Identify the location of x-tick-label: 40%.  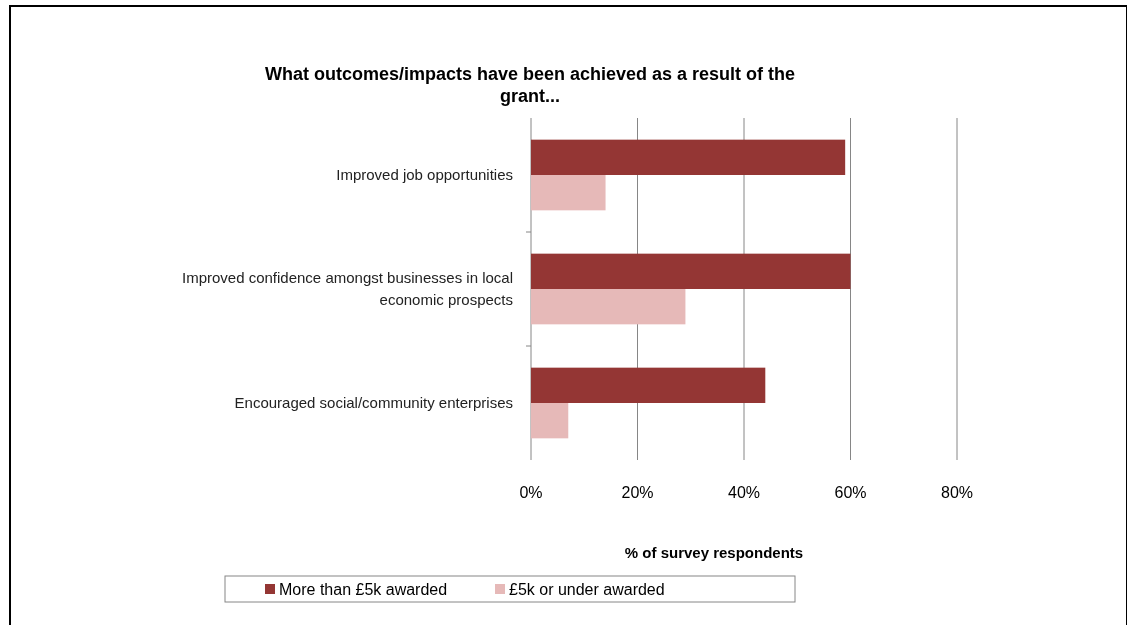
(744, 492).